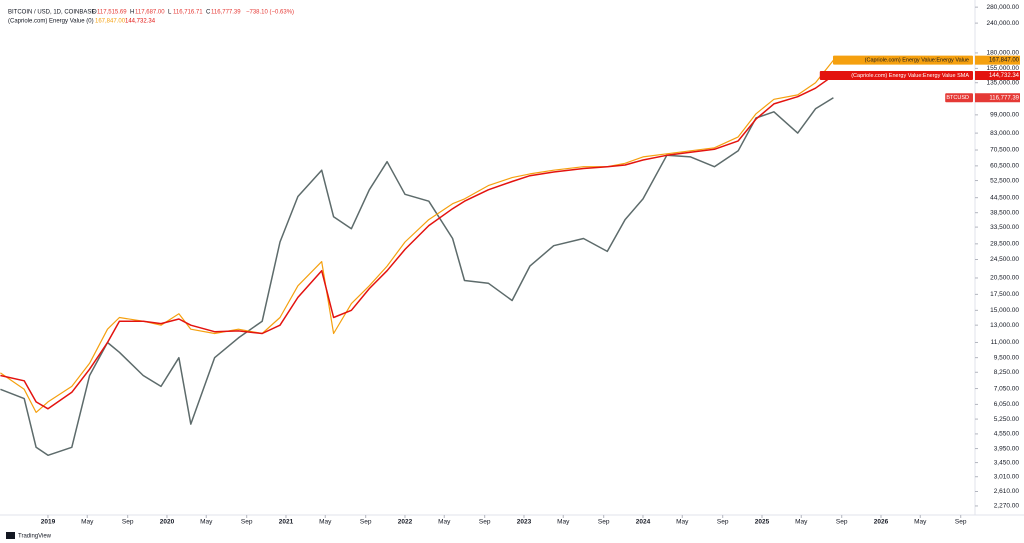 This screenshot has width=1024, height=543. I want to click on y-tick-label: 28,500.00, so click(1004, 244).